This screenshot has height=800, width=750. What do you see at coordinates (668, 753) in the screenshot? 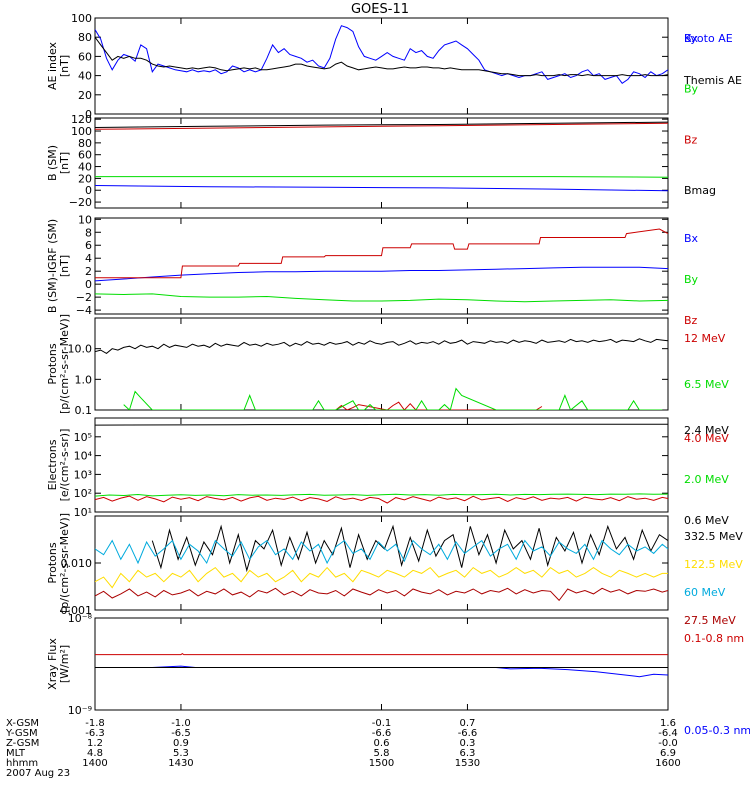
I see `axis-row-value: 6.9` at bounding box center [668, 753].